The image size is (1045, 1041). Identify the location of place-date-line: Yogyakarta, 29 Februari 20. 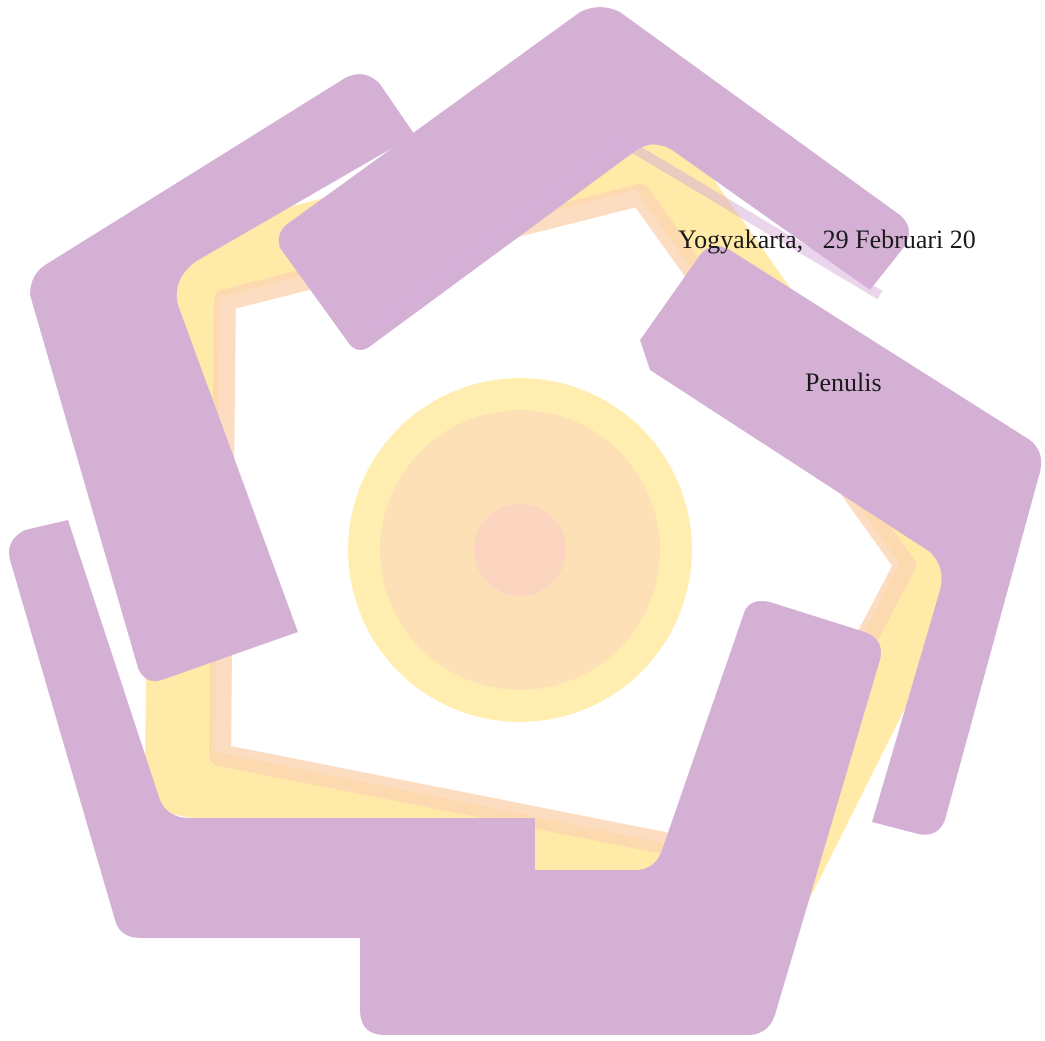
(827, 239).